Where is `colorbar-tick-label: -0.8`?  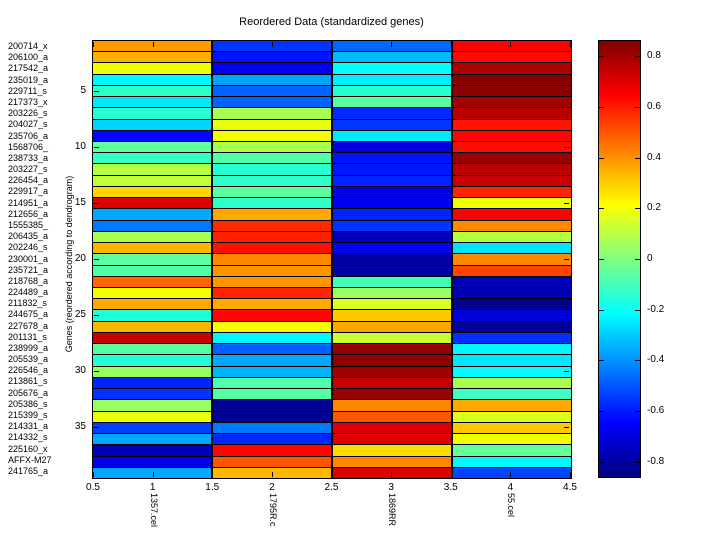
colorbar-tick-label: -0.8 is located at coordinates (656, 461).